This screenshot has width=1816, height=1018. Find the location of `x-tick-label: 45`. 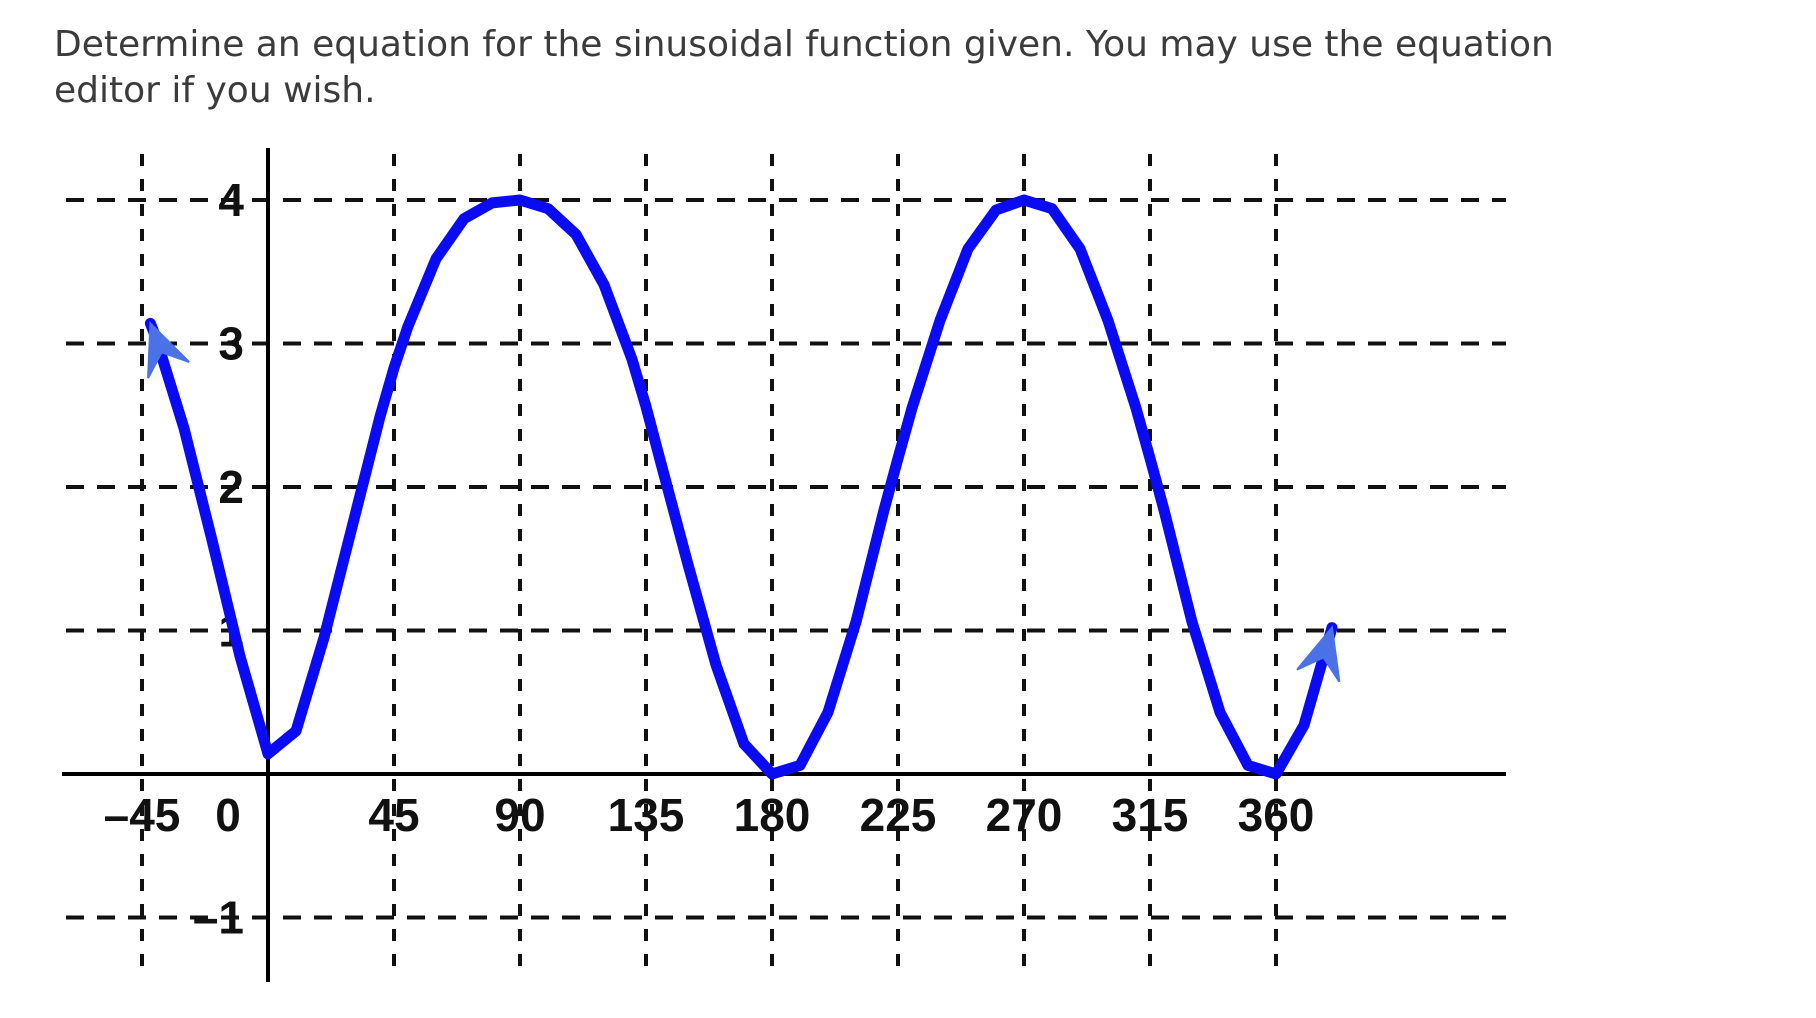

x-tick-label: 45 is located at coordinates (393, 815).